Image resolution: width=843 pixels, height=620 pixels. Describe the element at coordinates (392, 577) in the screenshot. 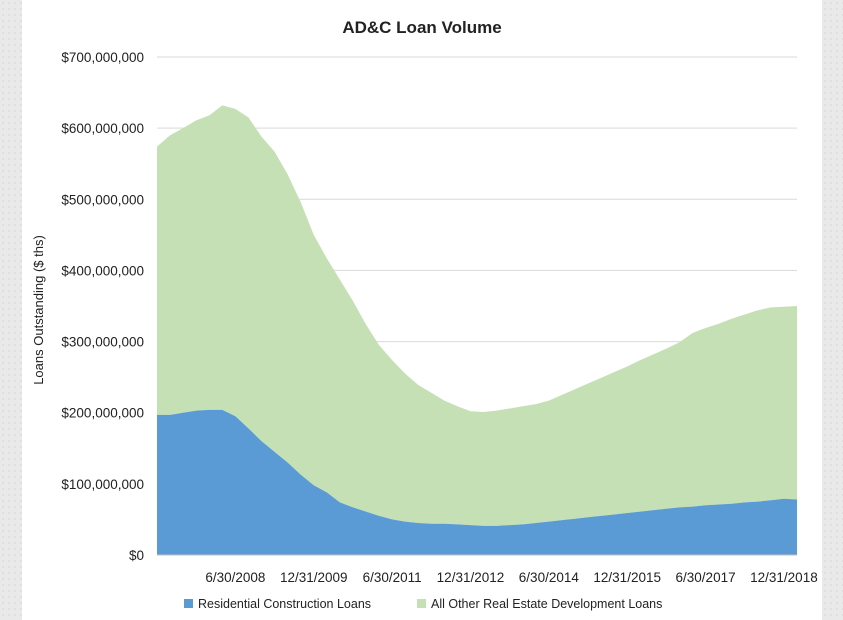

I see `x-tick-label: 6/30/2011` at that location.